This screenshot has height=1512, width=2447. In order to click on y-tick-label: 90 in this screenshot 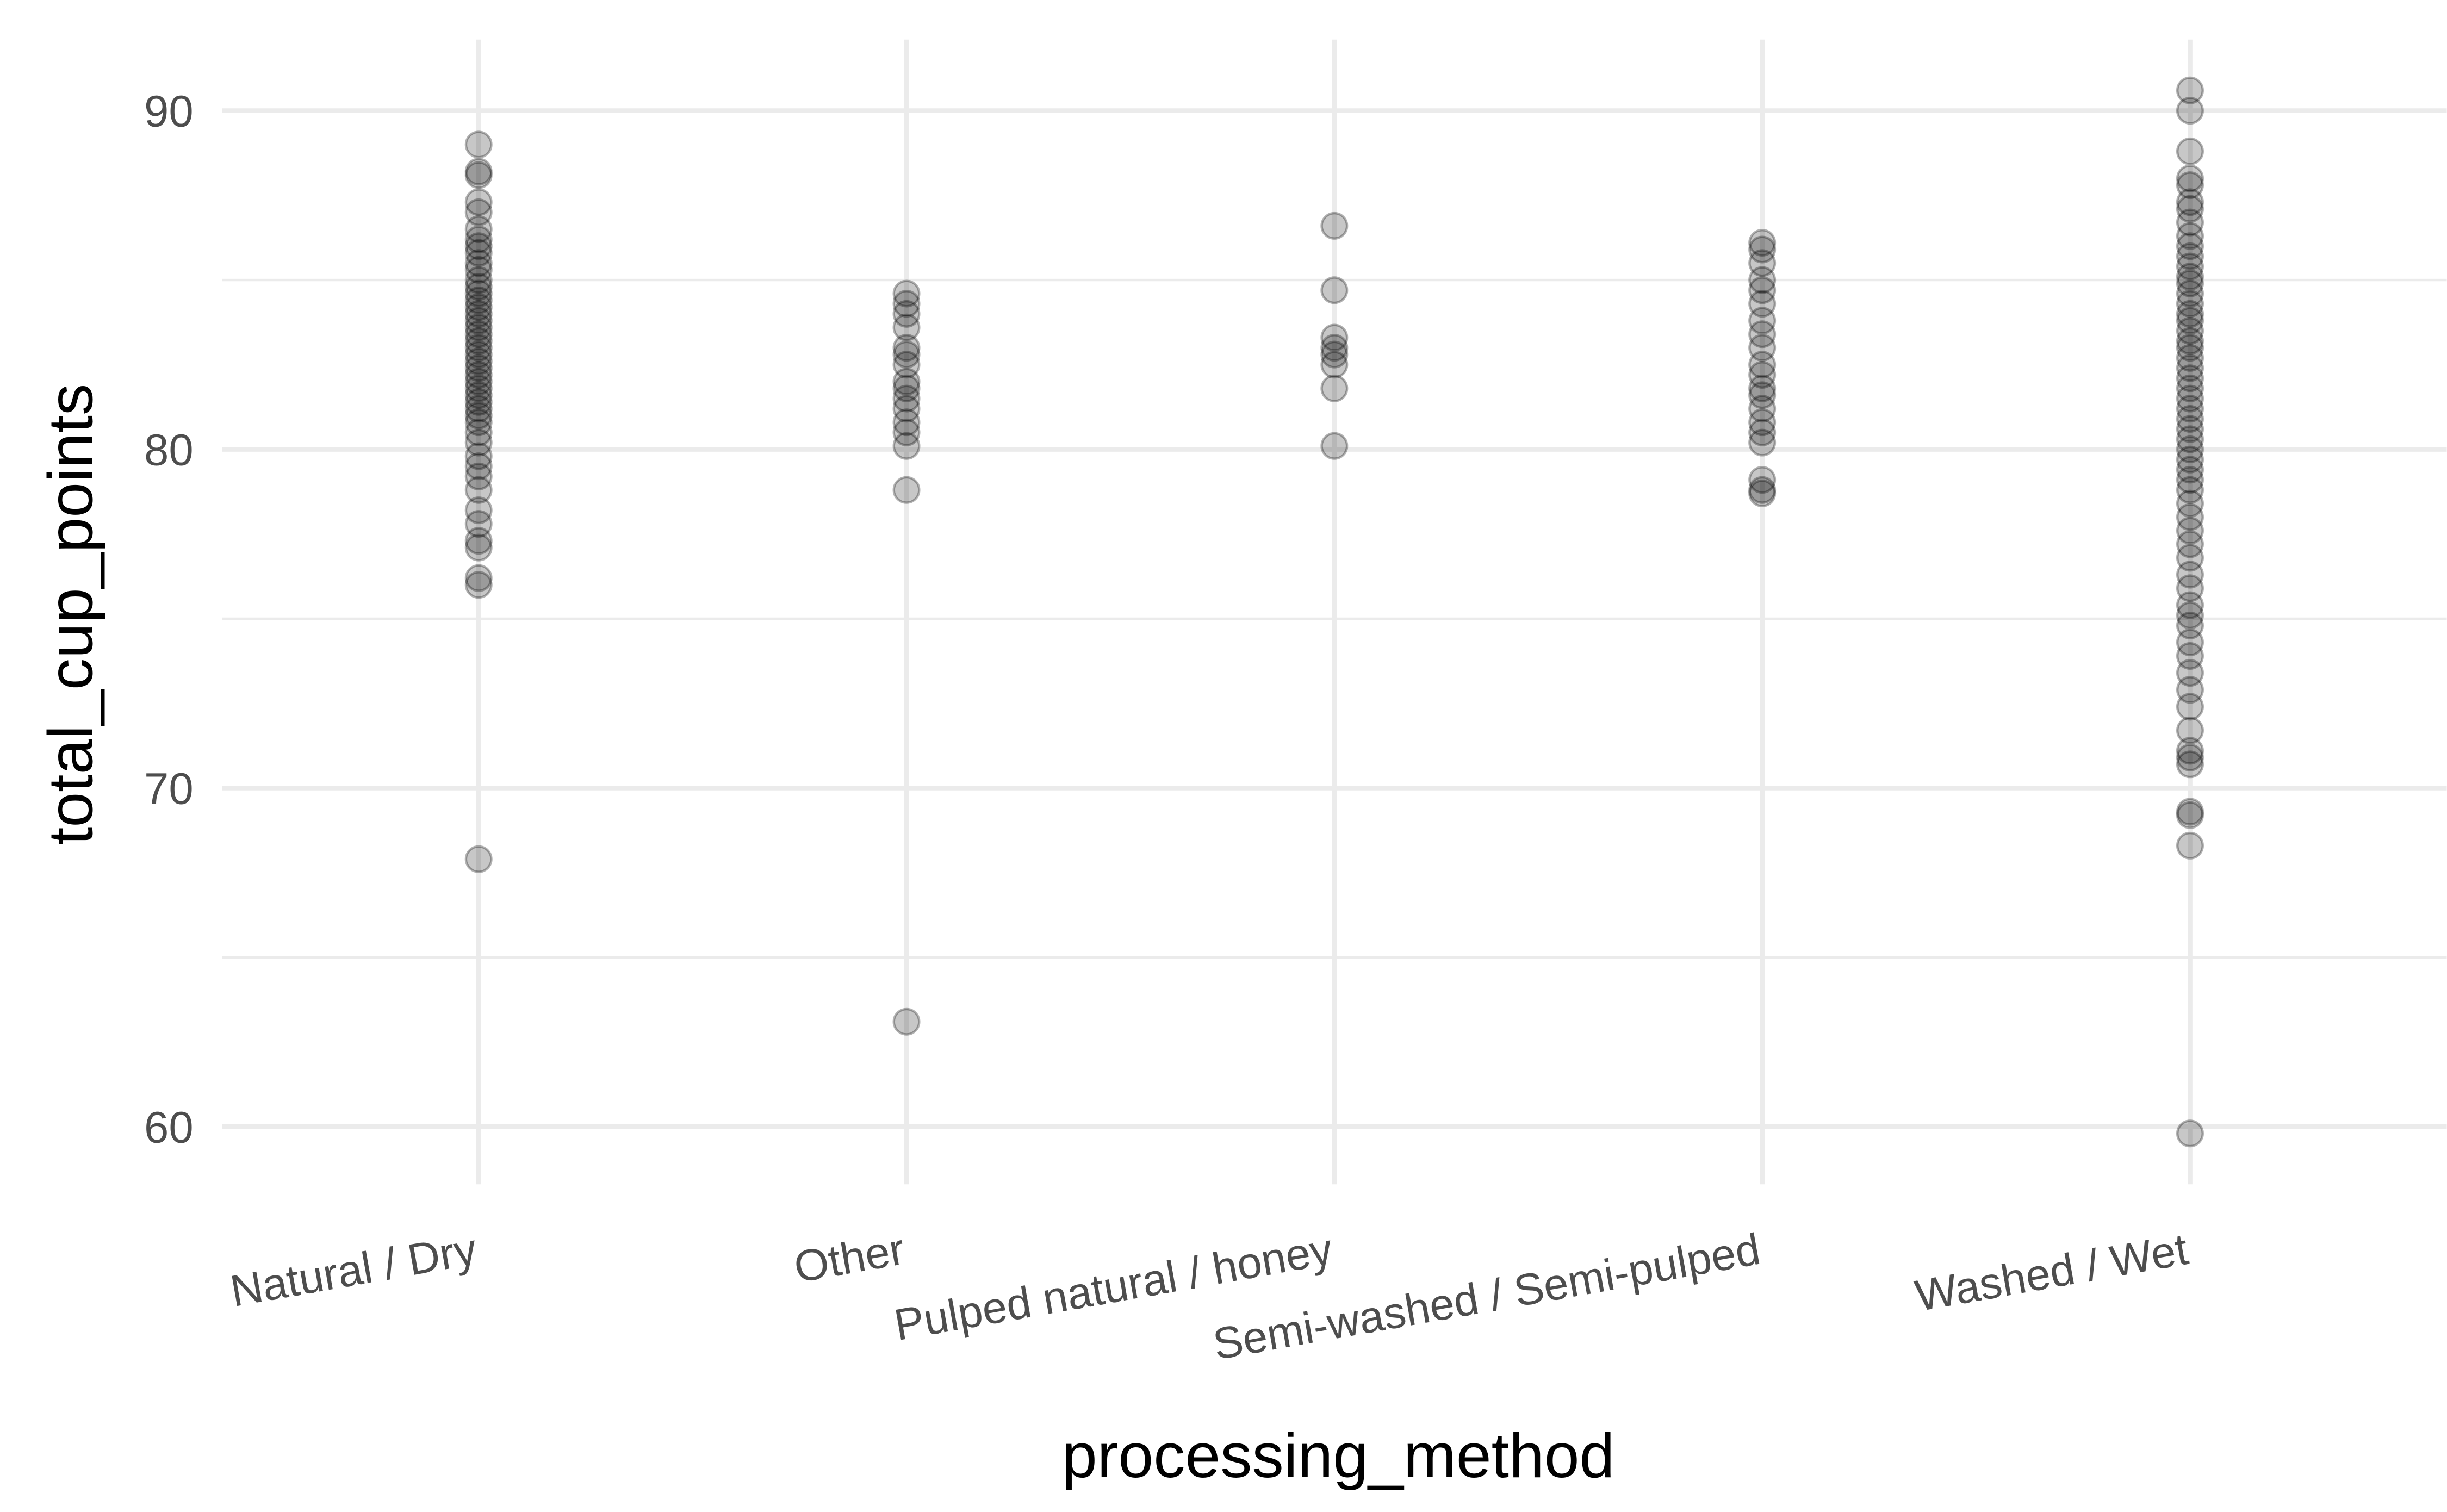, I will do `click(169, 111)`.